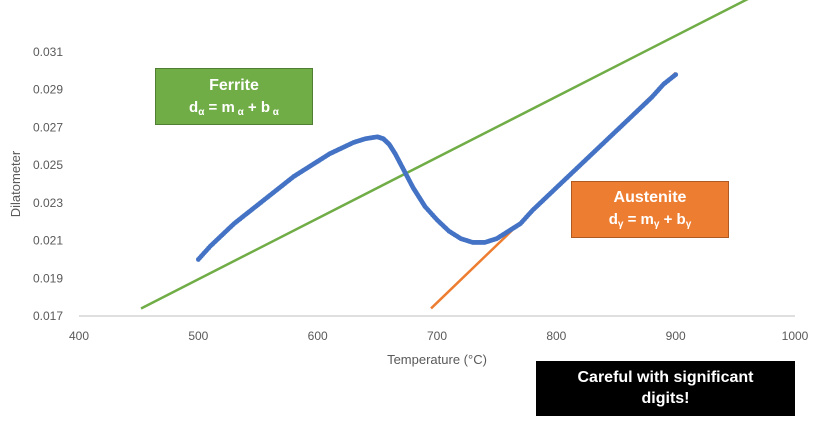 The width and height of the screenshot is (831, 424). I want to click on x-tick-label: 700, so click(437, 336).